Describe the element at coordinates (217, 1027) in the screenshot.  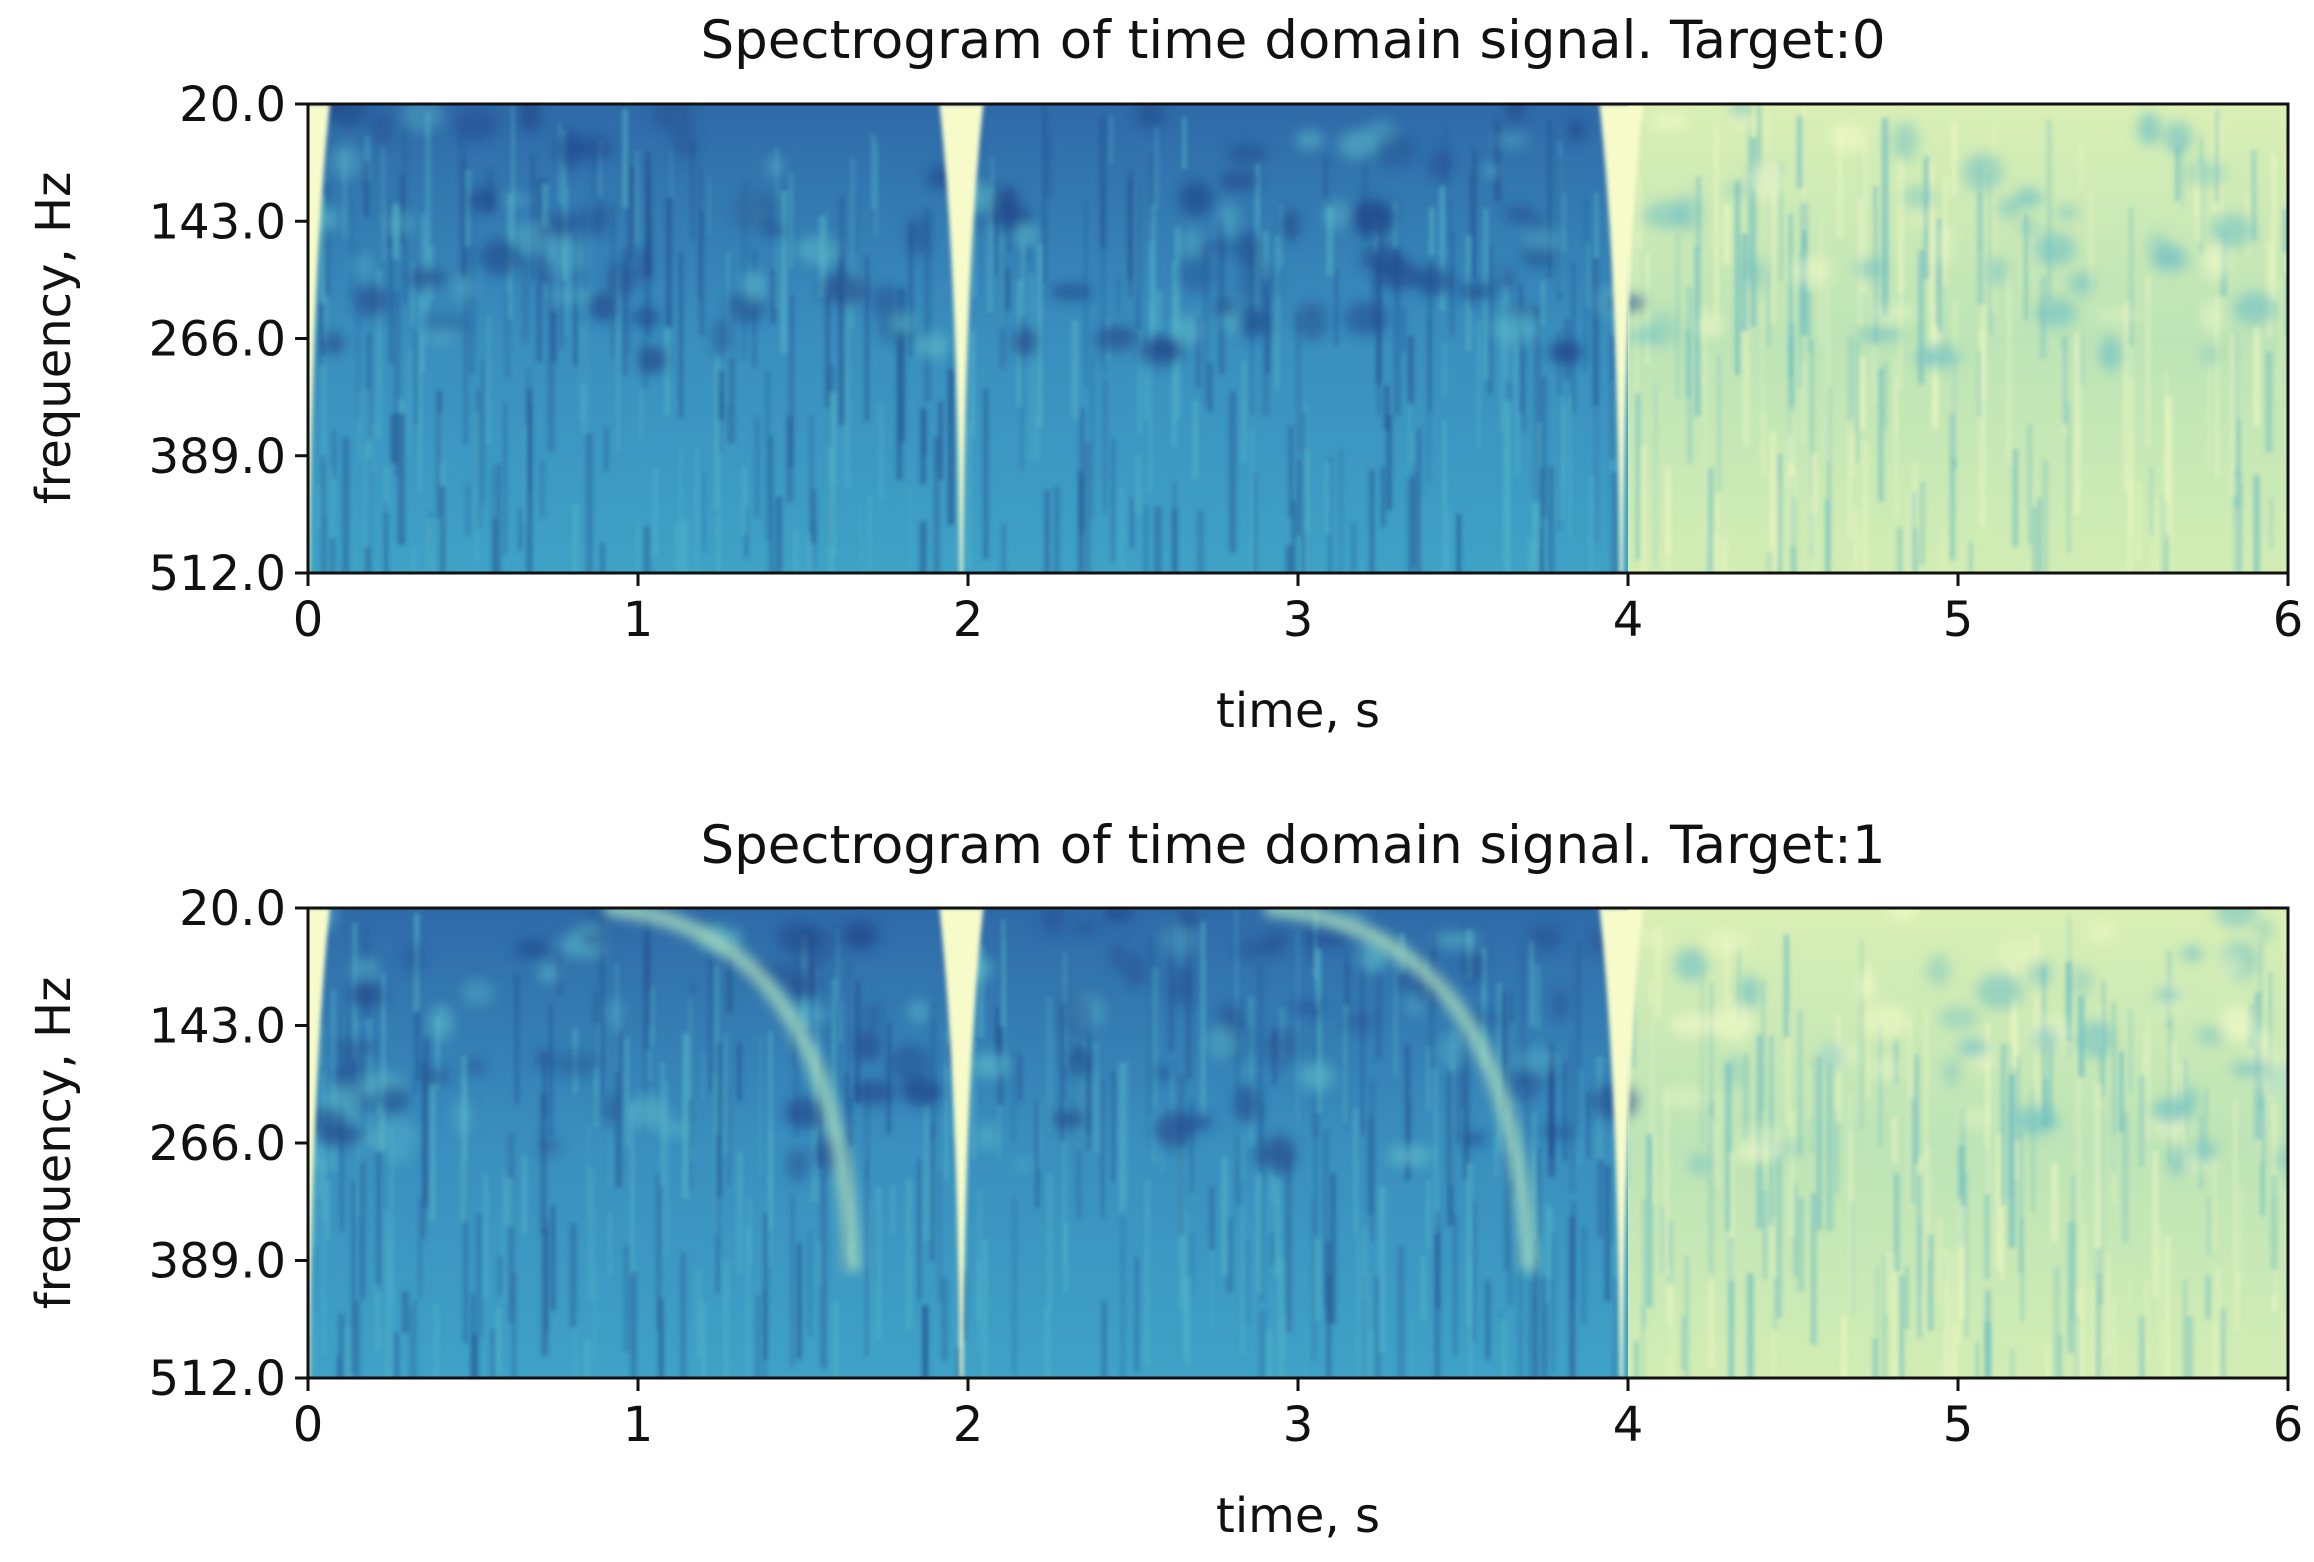
I see `y-tick-label: 143.0` at that location.